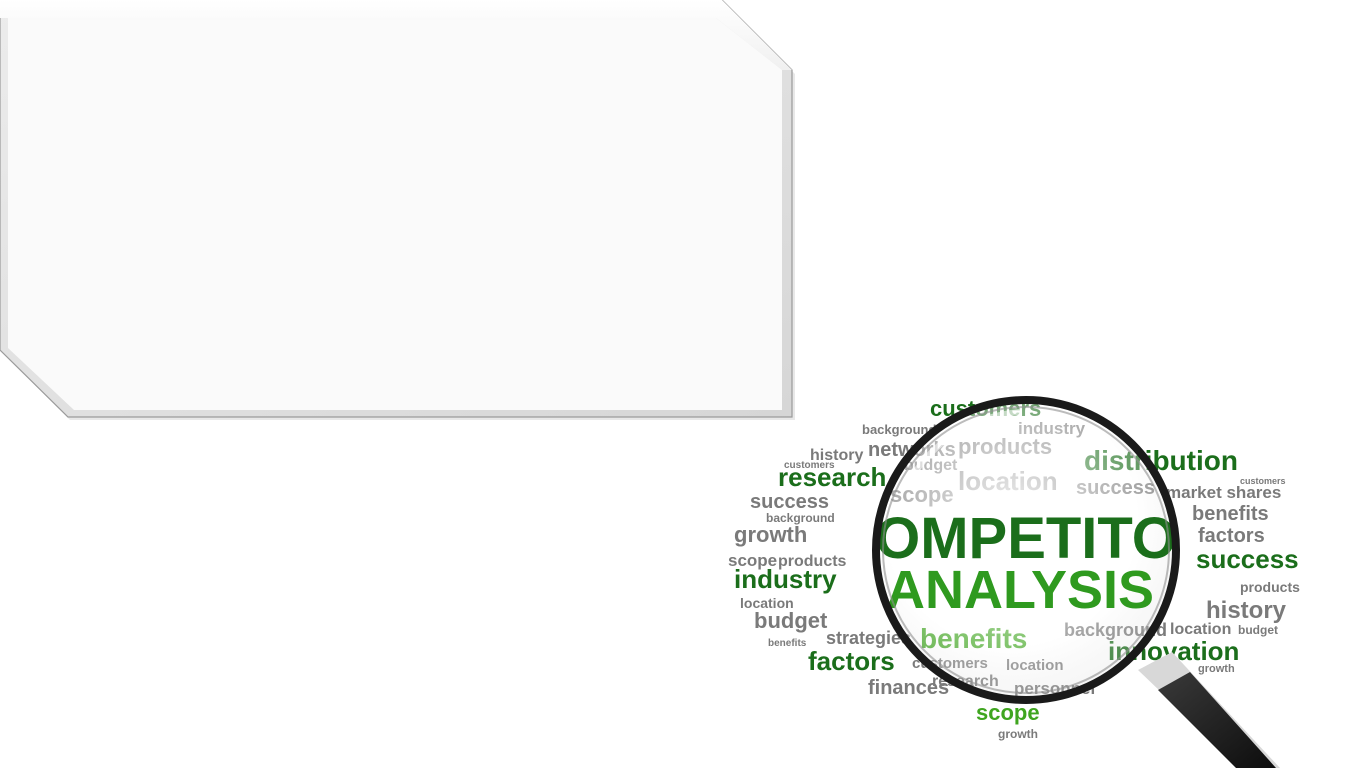 The image size is (1366, 768). What do you see at coordinates (1020, 590) in the screenshot?
I see `lens-word-analysis: ANALYSIS` at bounding box center [1020, 590].